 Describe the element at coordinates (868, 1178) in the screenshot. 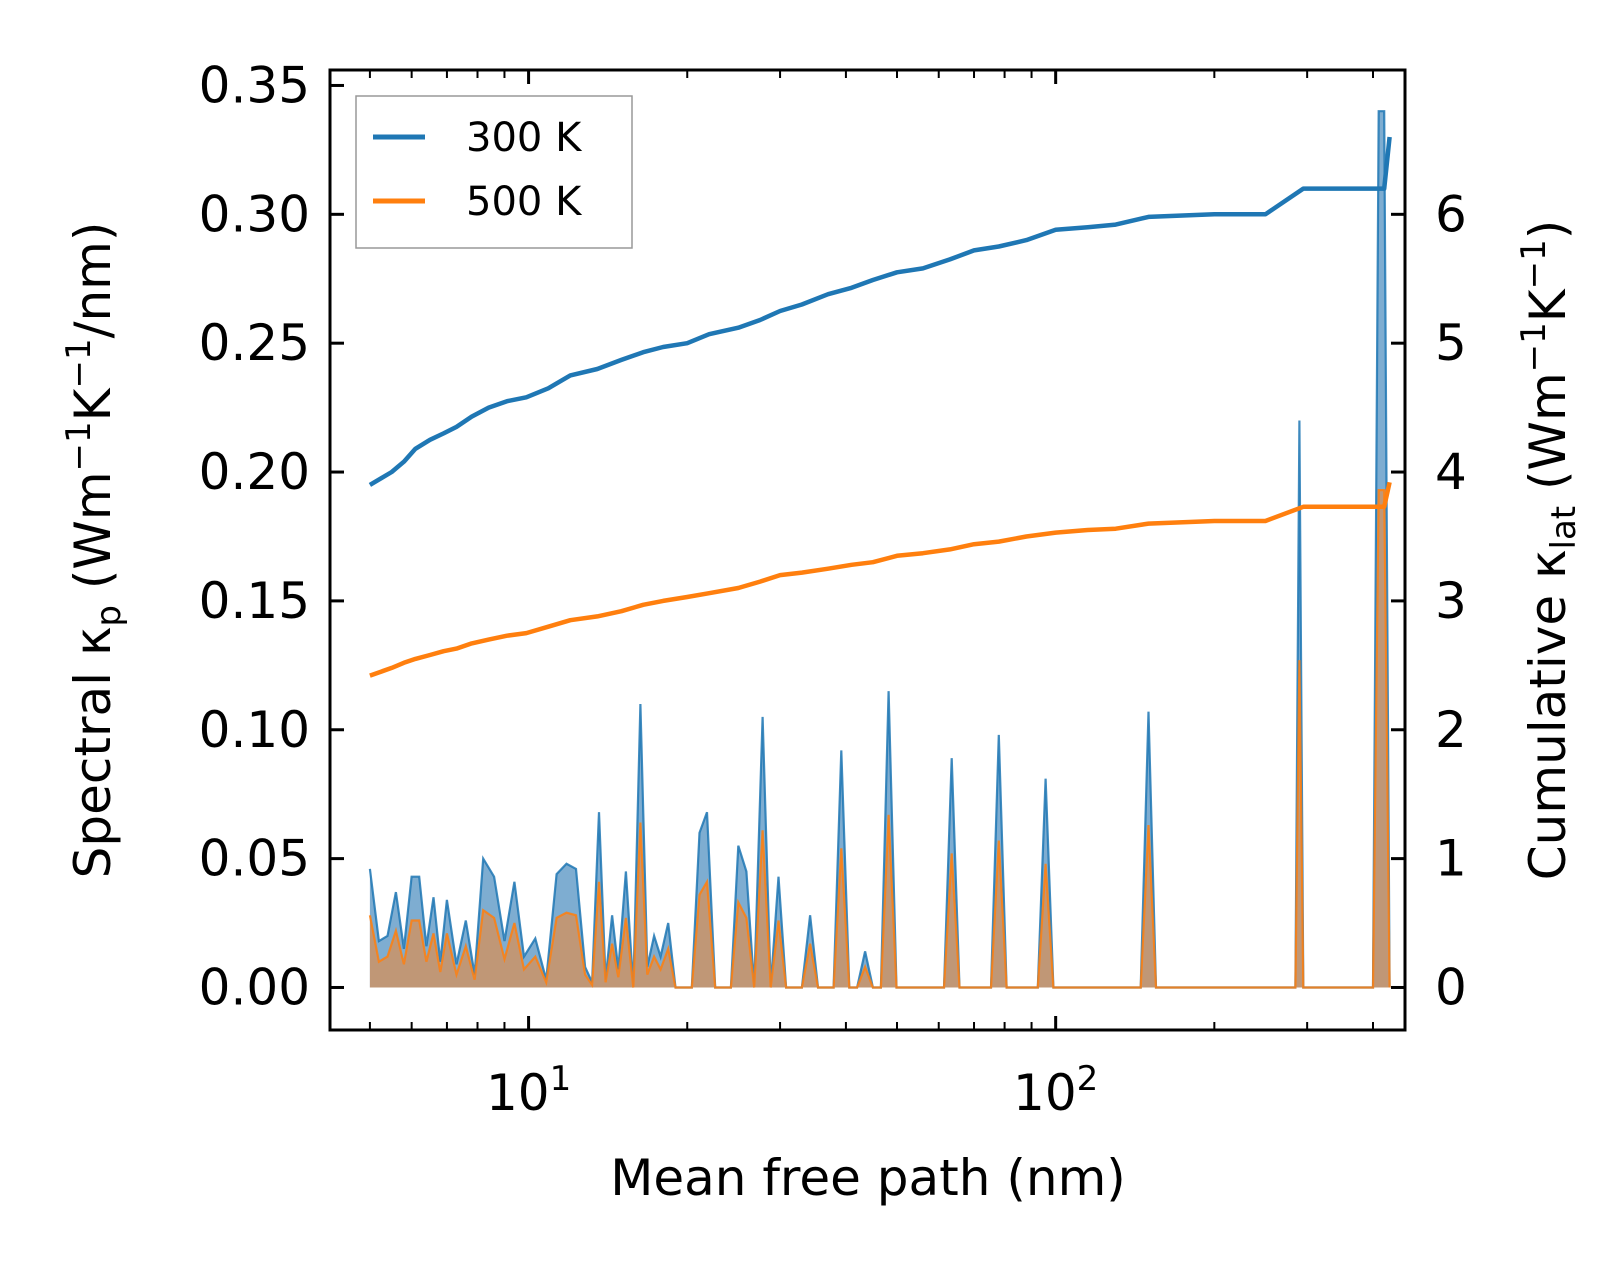

I see `x-axis-label: Mean free path (nm)` at that location.